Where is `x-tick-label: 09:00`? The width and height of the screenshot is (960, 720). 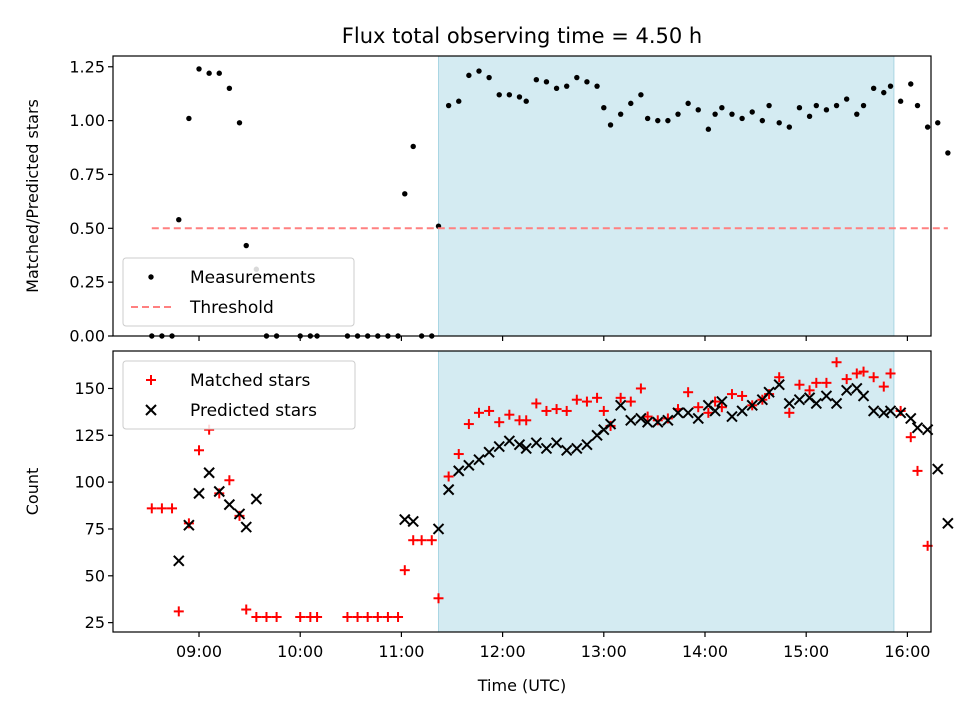 x-tick-label: 09:00 is located at coordinates (199, 651).